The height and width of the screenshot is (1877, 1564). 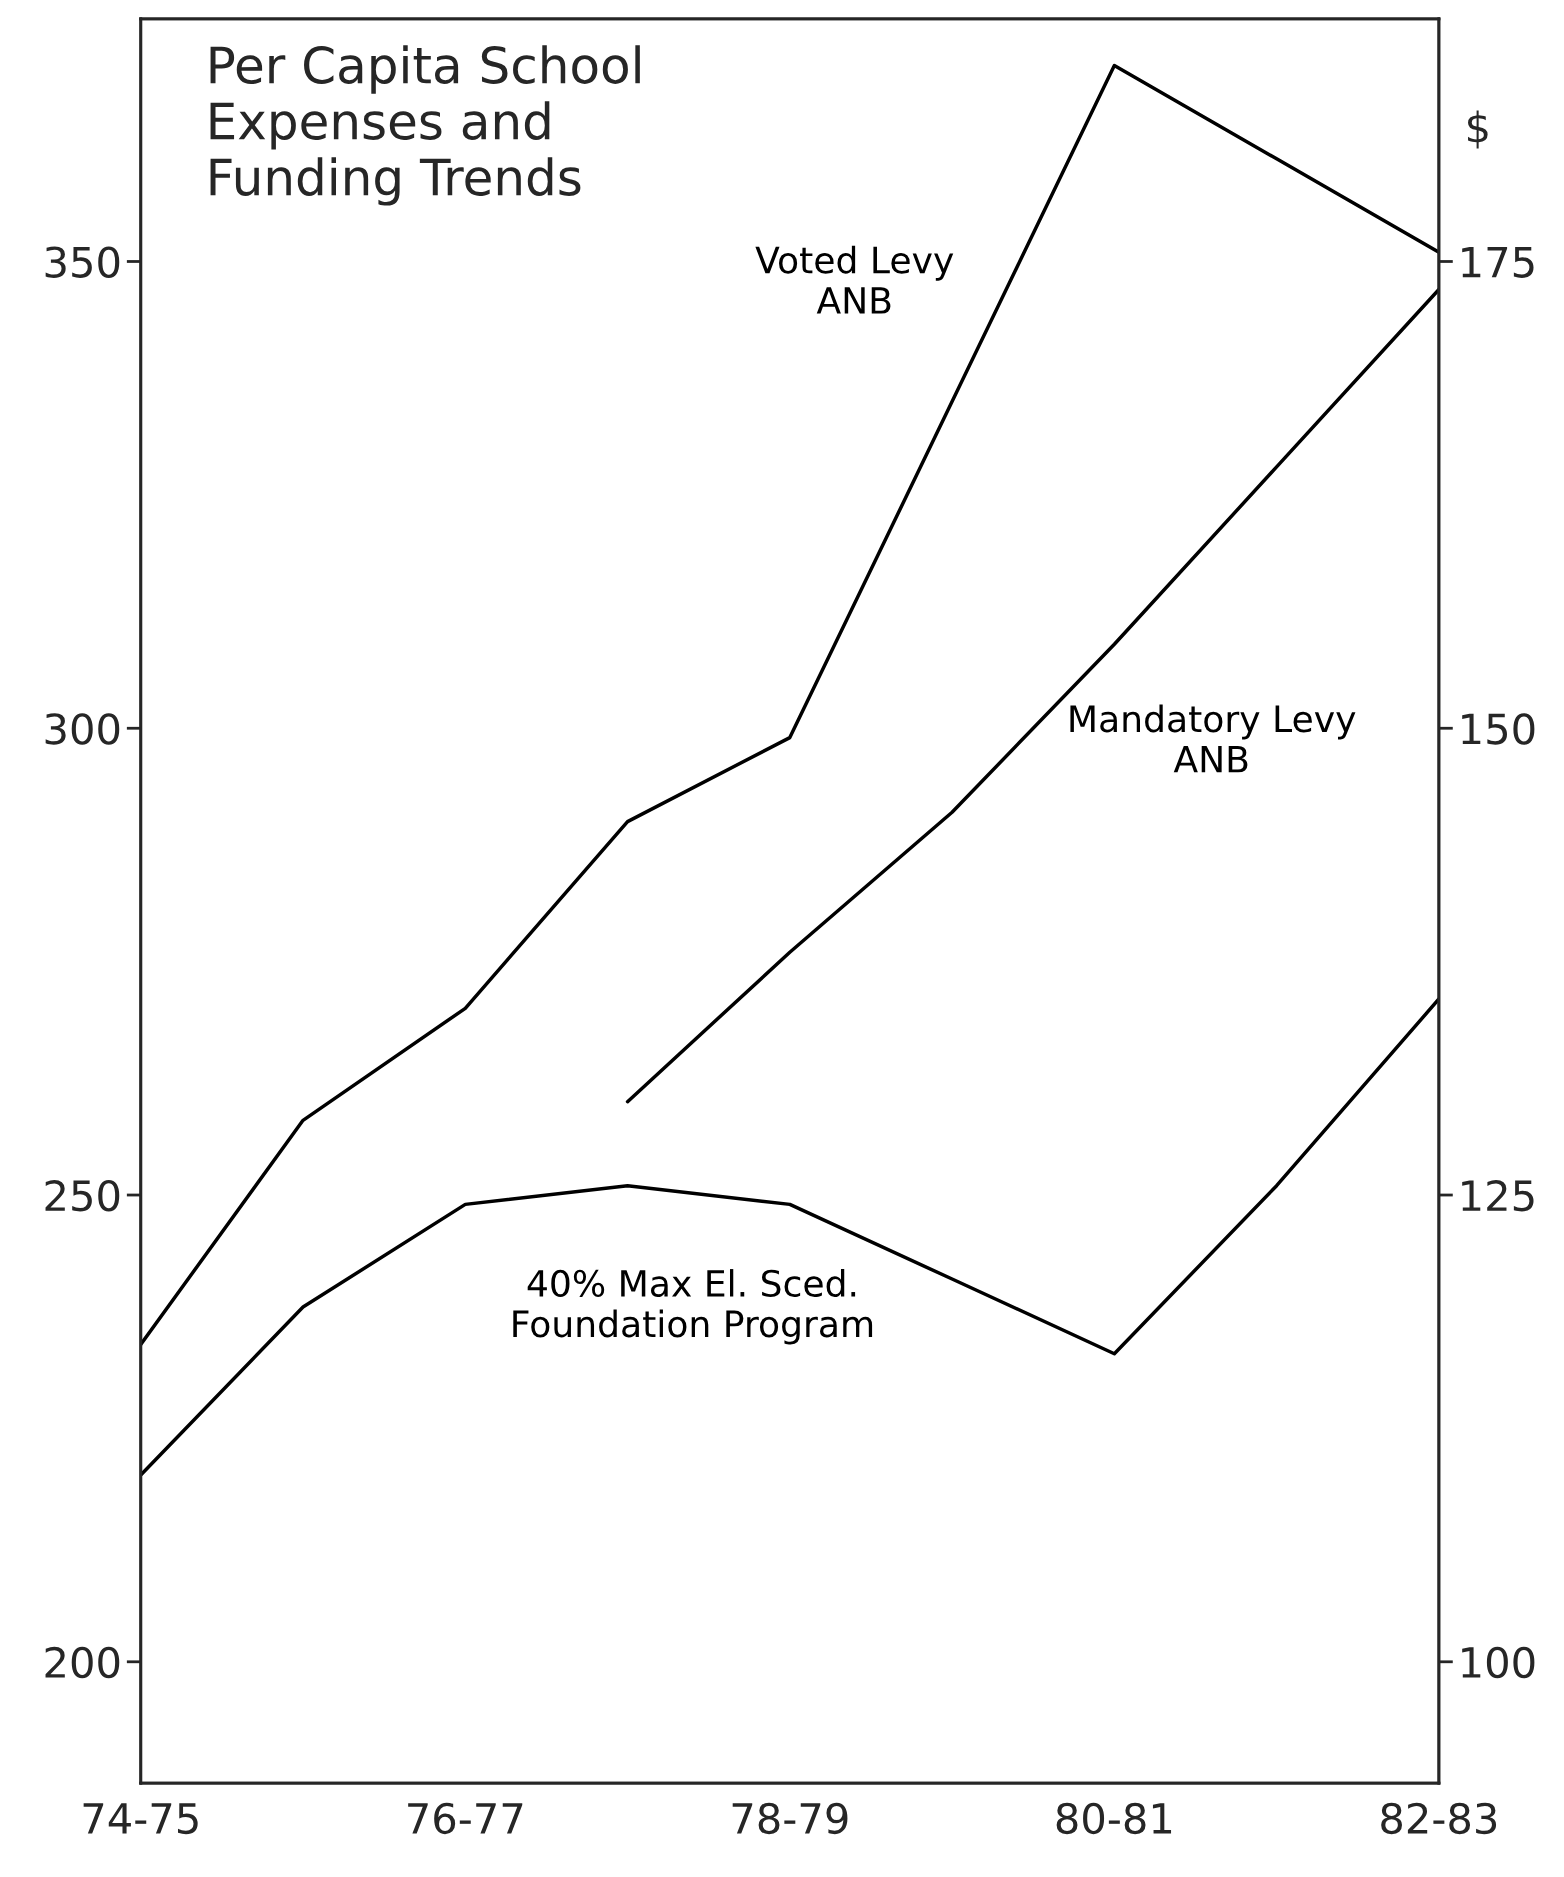 What do you see at coordinates (1498, 729) in the screenshot?
I see `y2-tick-label: 150` at bounding box center [1498, 729].